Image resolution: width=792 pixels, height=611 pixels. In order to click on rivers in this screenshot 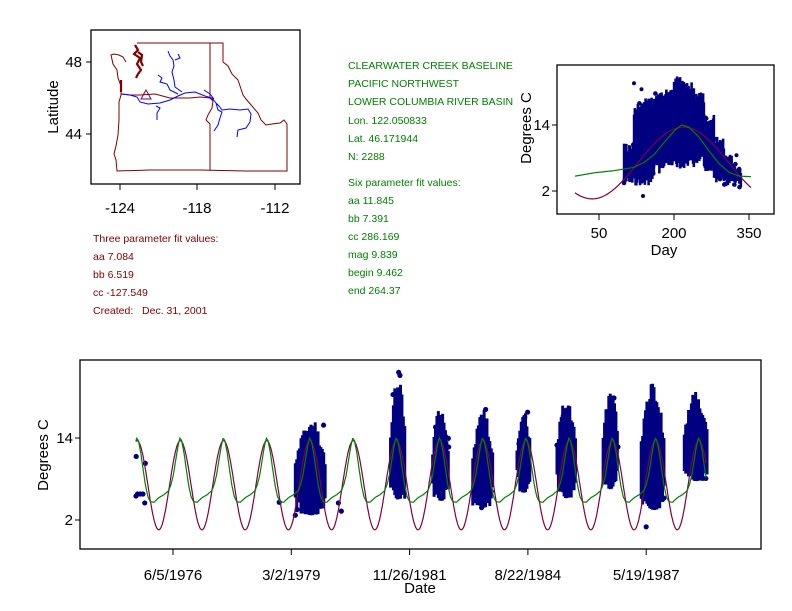, I will do `click(186, 94)`.